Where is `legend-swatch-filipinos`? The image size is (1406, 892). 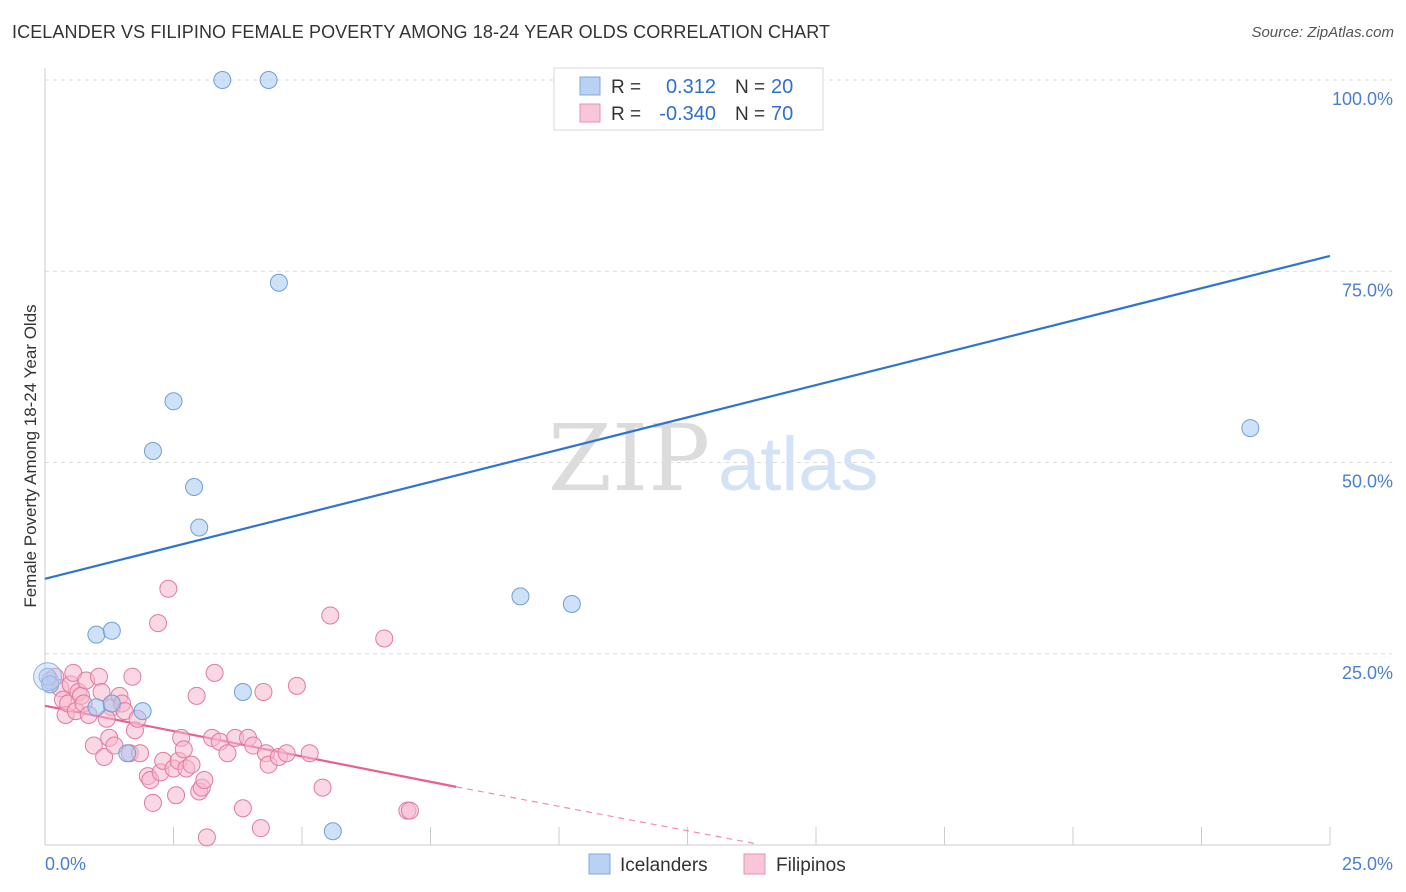 legend-swatch-filipinos is located at coordinates (590, 113).